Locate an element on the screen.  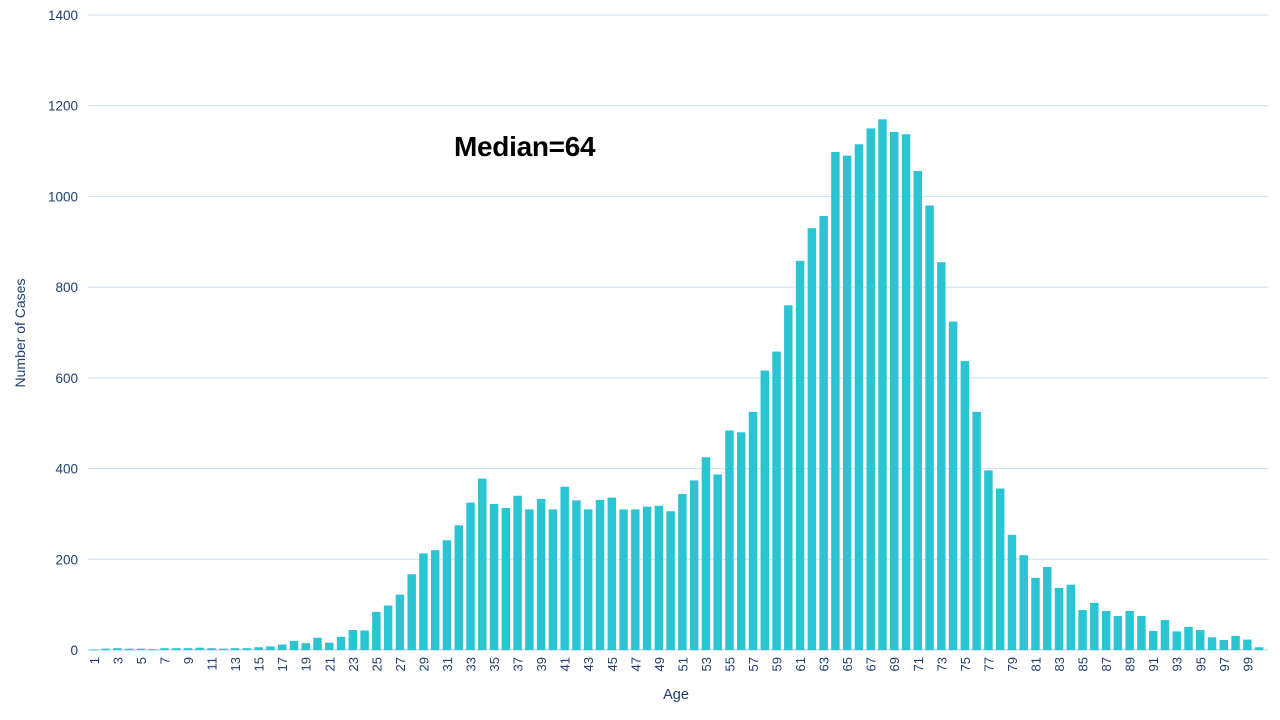
x-tick-label: 47 is located at coordinates (635, 664).